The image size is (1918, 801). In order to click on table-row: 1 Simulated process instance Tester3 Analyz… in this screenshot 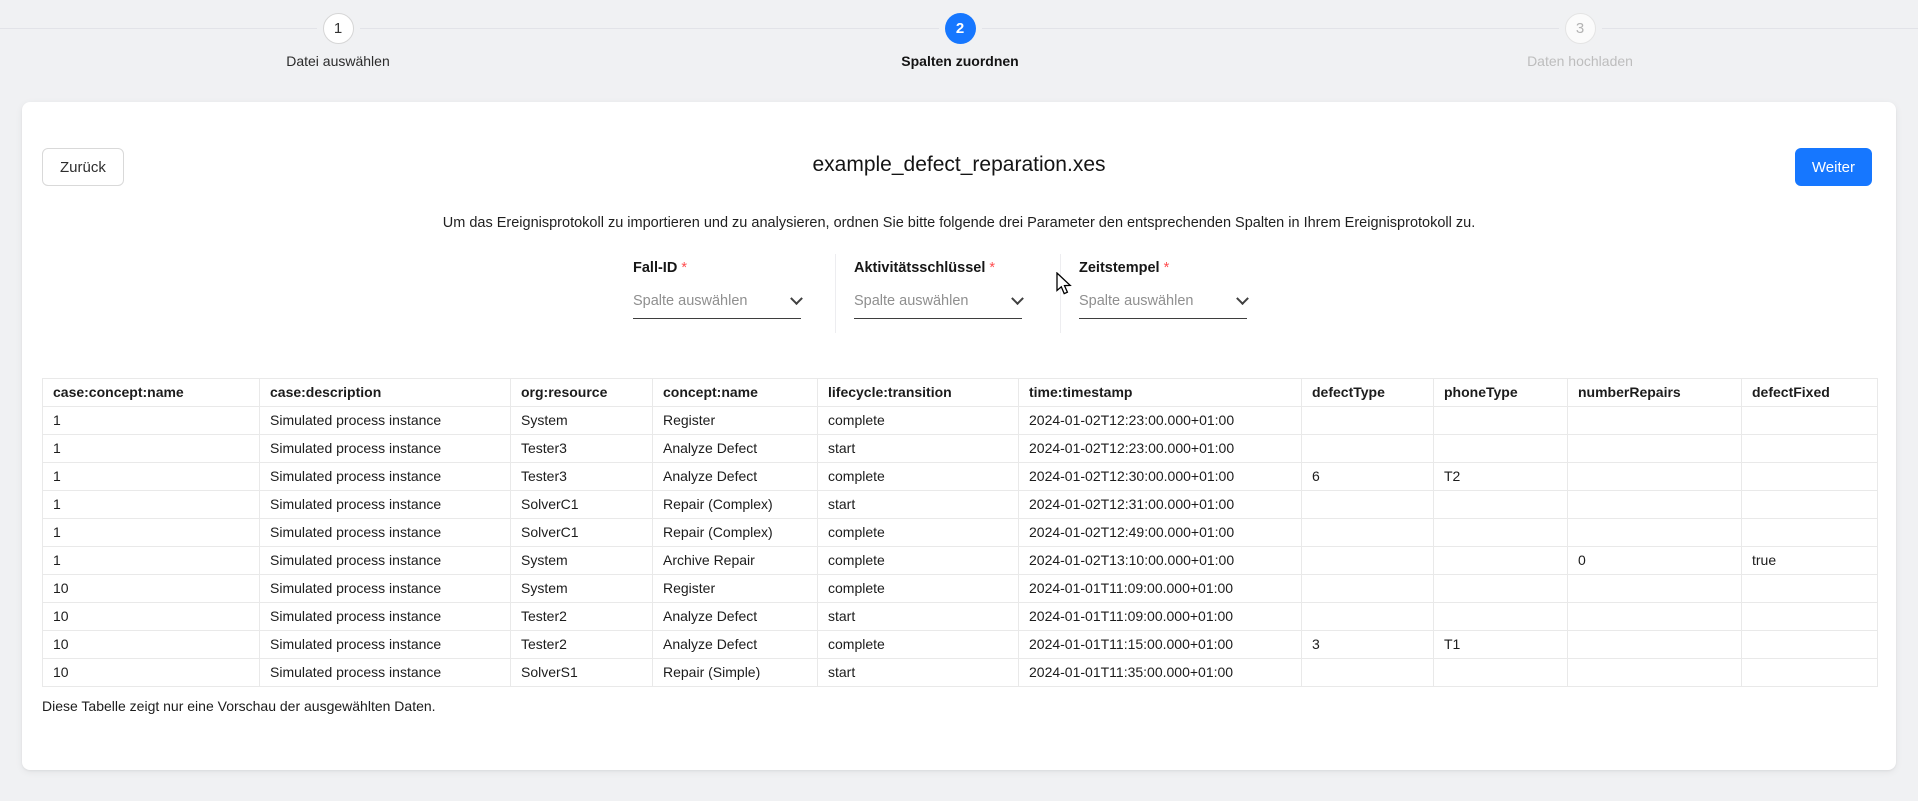, I will do `click(960, 448)`.